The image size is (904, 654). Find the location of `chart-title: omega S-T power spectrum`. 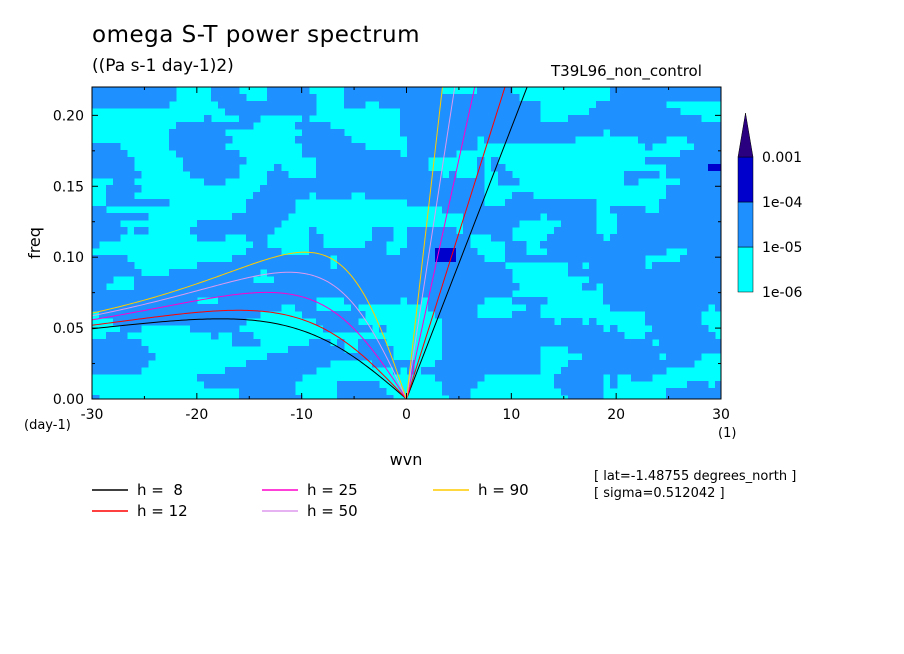

chart-title: omega S-T power spectrum is located at coordinates (256, 35).